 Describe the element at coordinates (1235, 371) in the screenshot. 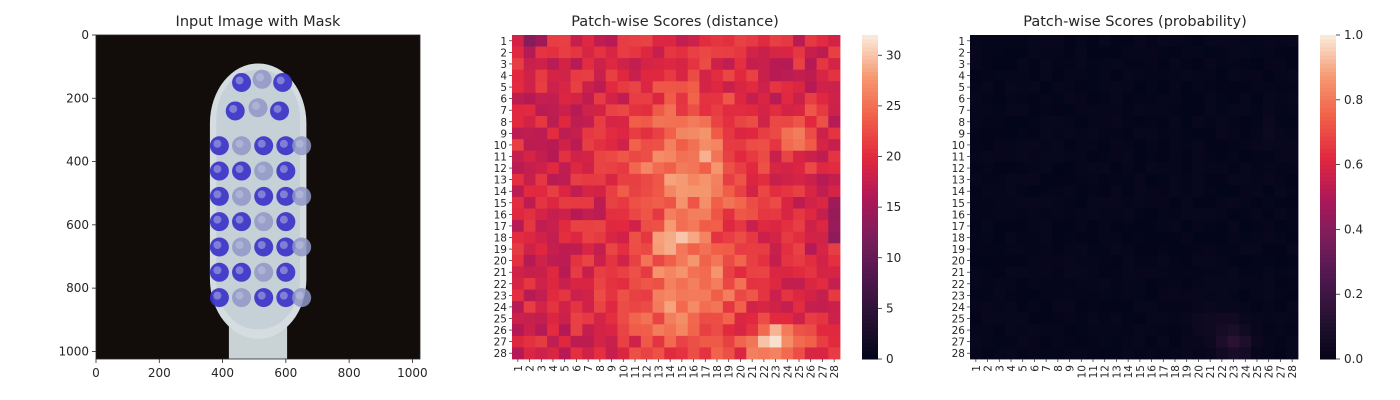

I see `x-tick-label: 23` at that location.